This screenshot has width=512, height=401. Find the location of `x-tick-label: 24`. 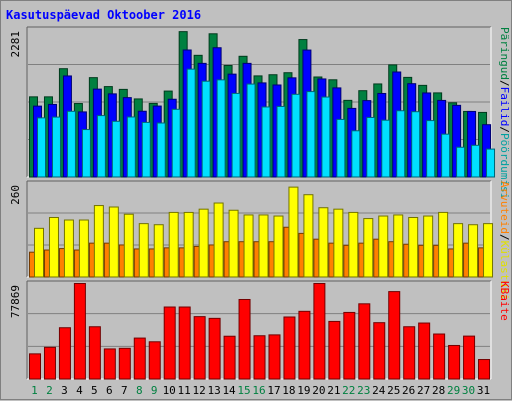

x-tick-label: 24 is located at coordinates (379, 390).